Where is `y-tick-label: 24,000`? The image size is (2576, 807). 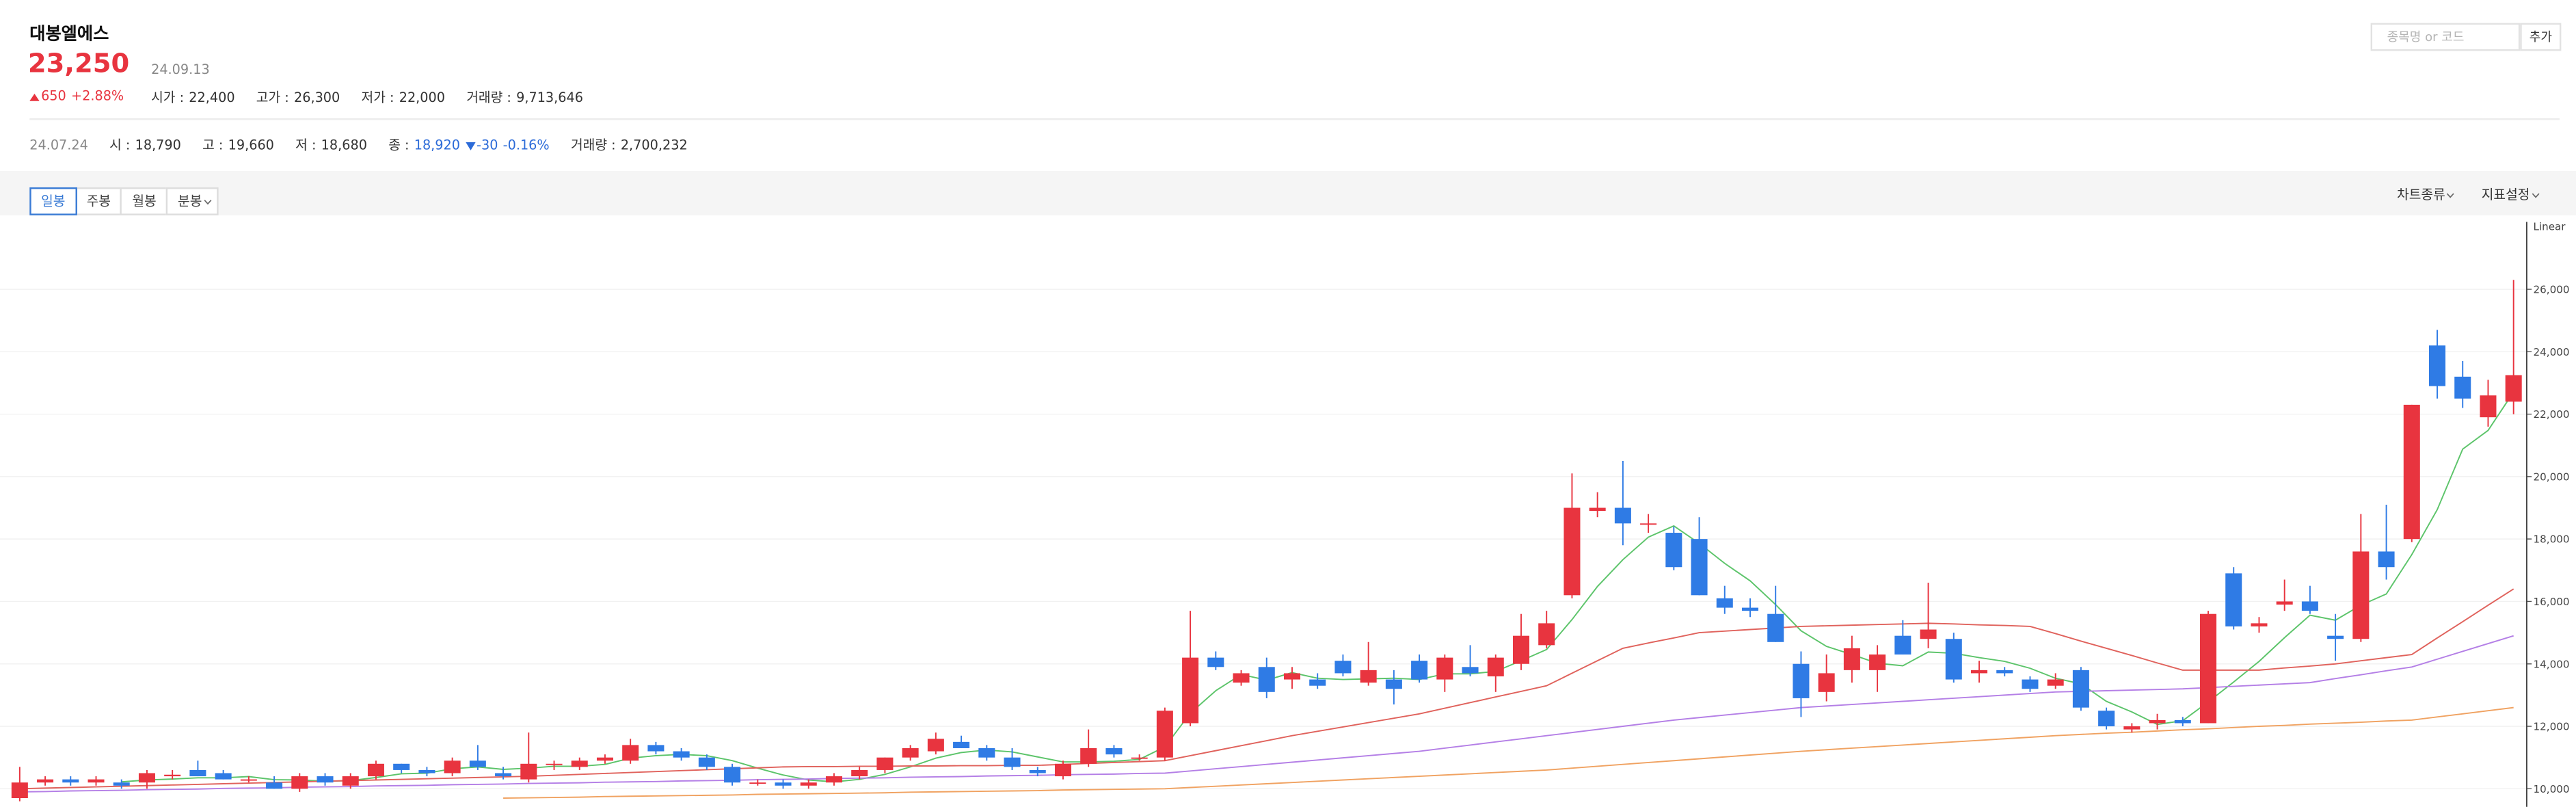
y-tick-label: 24,000 is located at coordinates (2552, 352).